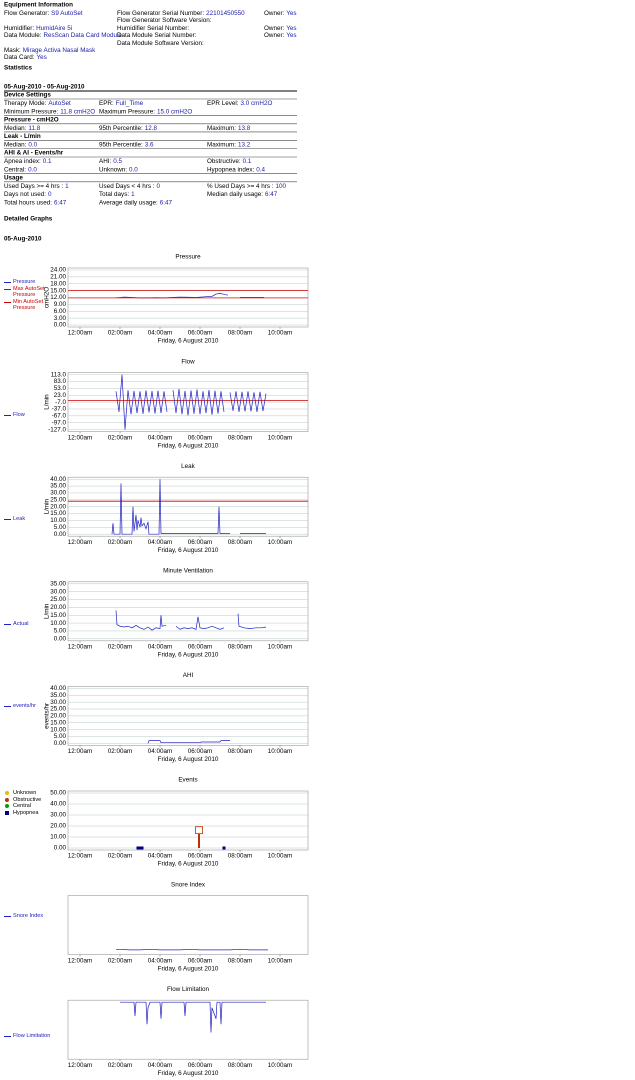  What do you see at coordinates (54, 28) in the screenshot?
I see `field-value: HumidAire 5i` at bounding box center [54, 28].